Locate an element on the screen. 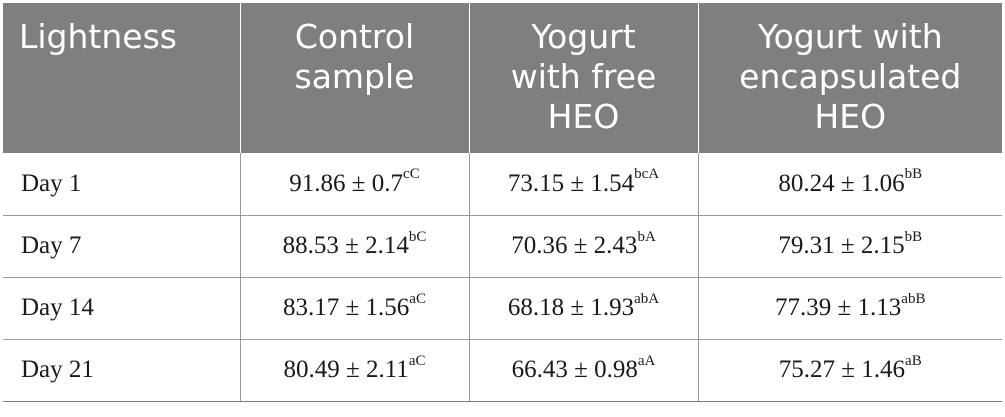 The width and height of the screenshot is (1005, 417). cell-encapsulated-heo: 75.27 ± 1.46aB is located at coordinates (850, 370).